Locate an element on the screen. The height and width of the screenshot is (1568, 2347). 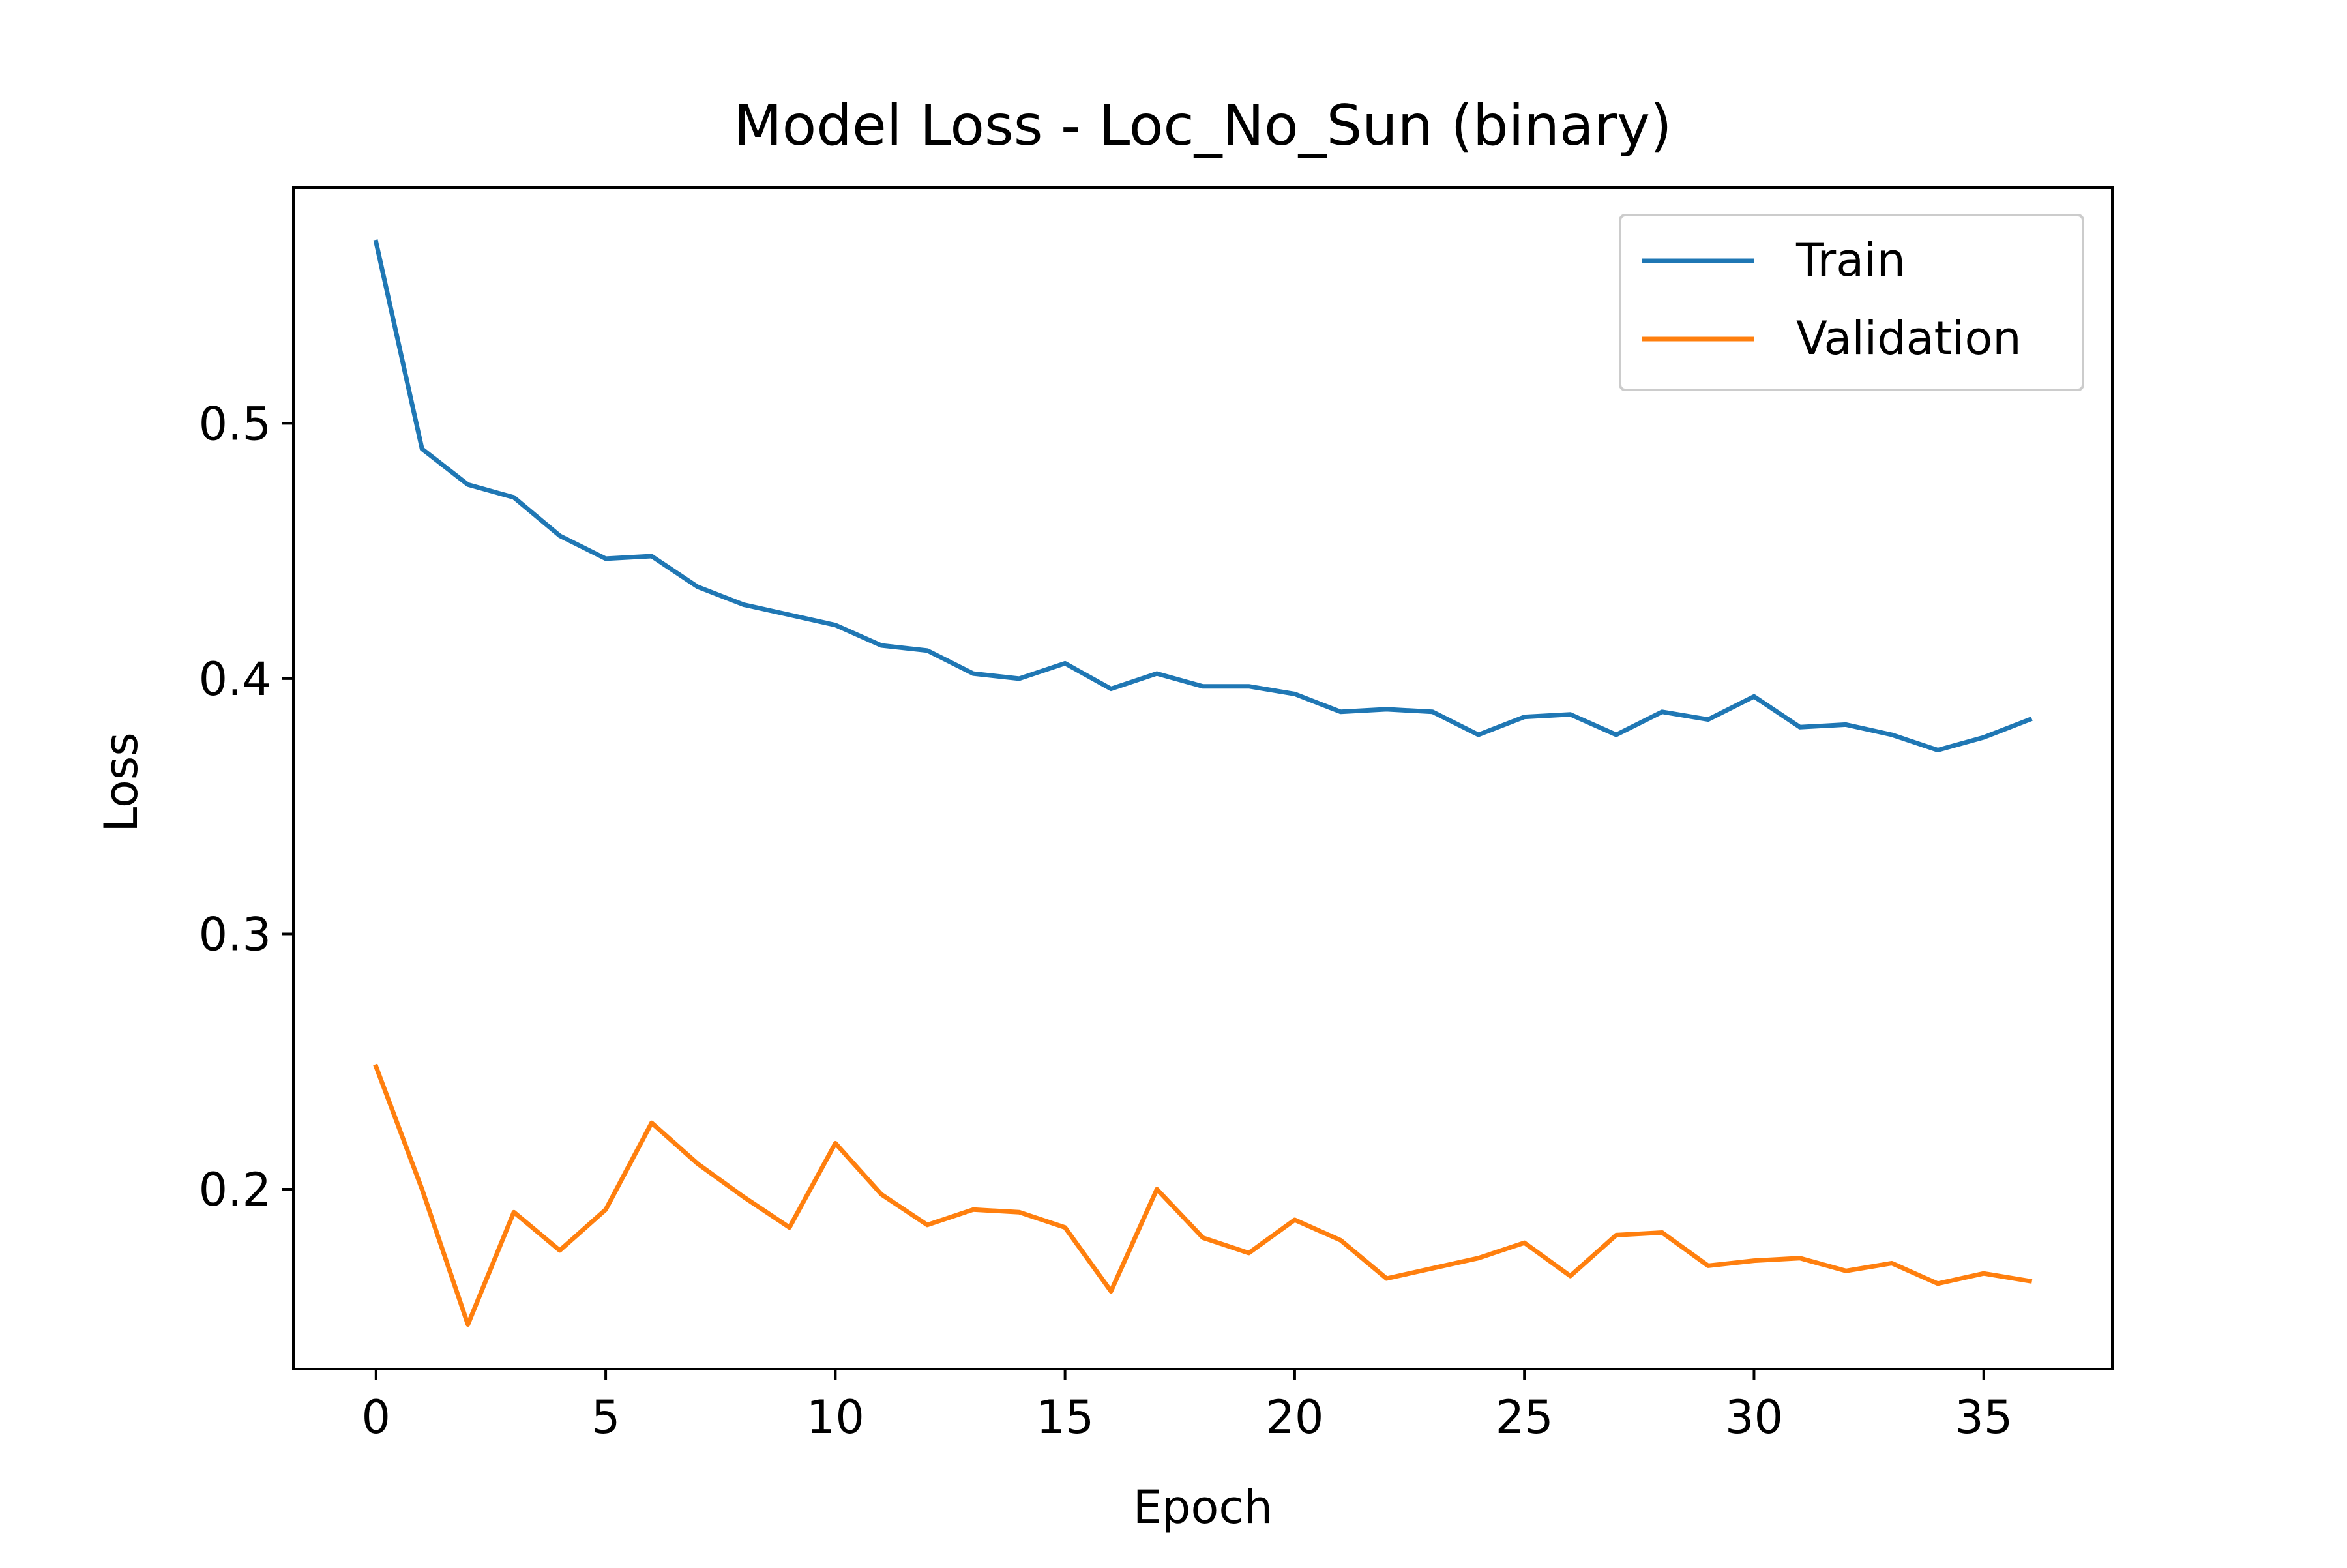
y-tick-label: 0.4 is located at coordinates (235, 680).